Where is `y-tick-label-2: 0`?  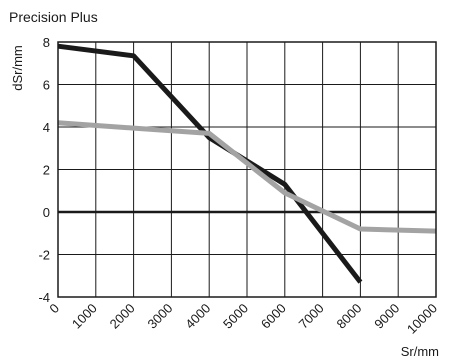 y-tick-label-2: 0 is located at coordinates (46, 212).